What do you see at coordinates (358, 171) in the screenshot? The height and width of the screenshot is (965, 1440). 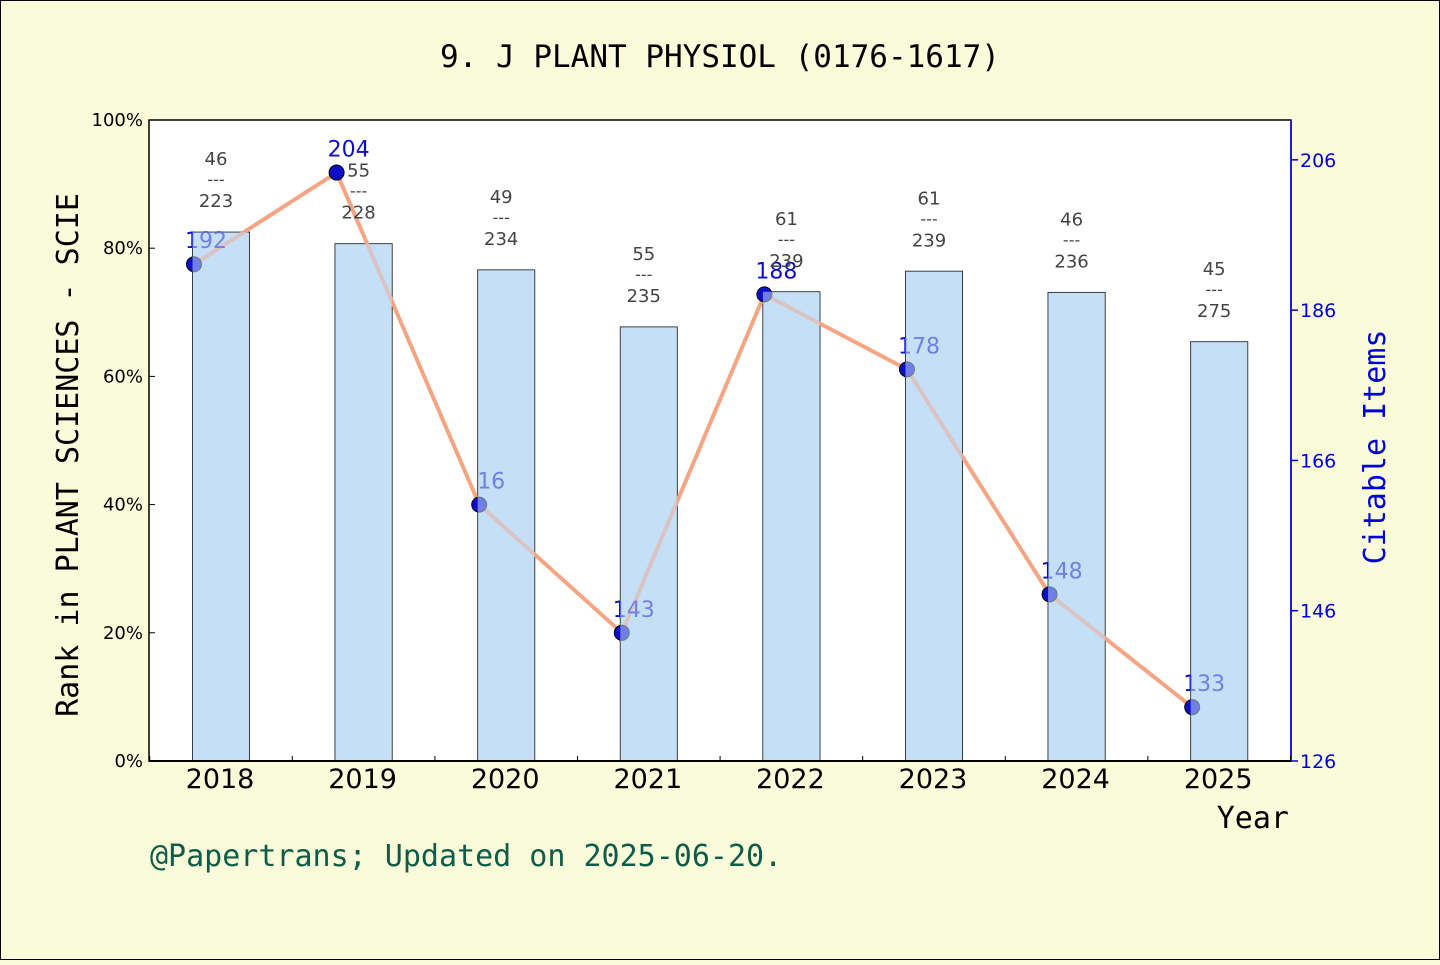 I see `rank-value-2019: 55` at bounding box center [358, 171].